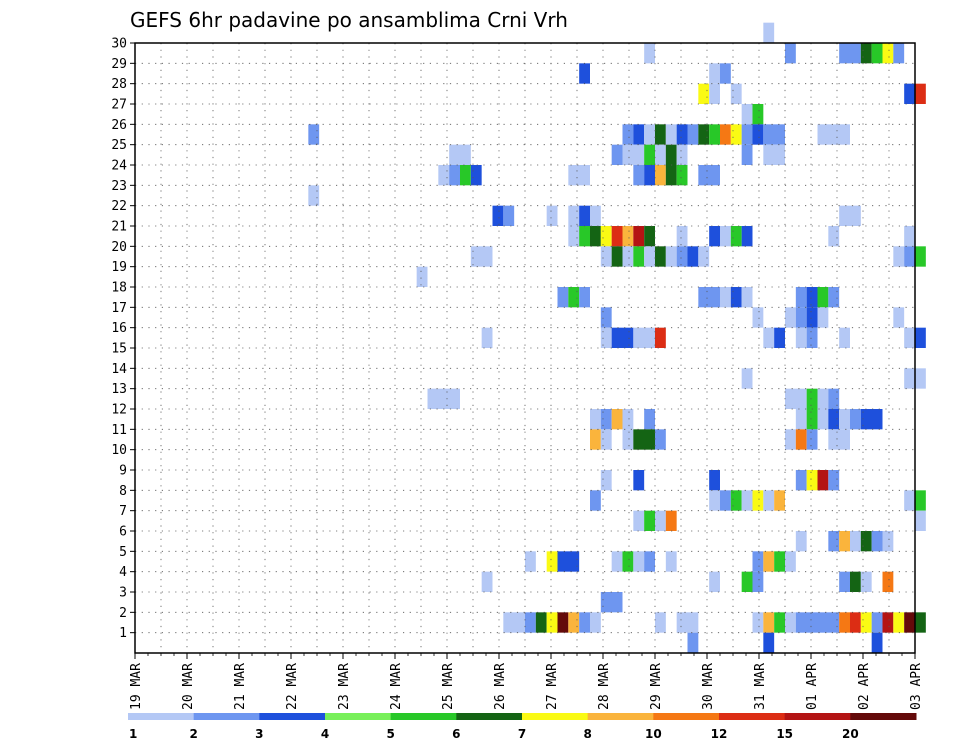 Image resolution: width=960 pixels, height=742 pixels. Describe the element at coordinates (119, 450) in the screenshot. I see `y-tick-label: 10` at that location.